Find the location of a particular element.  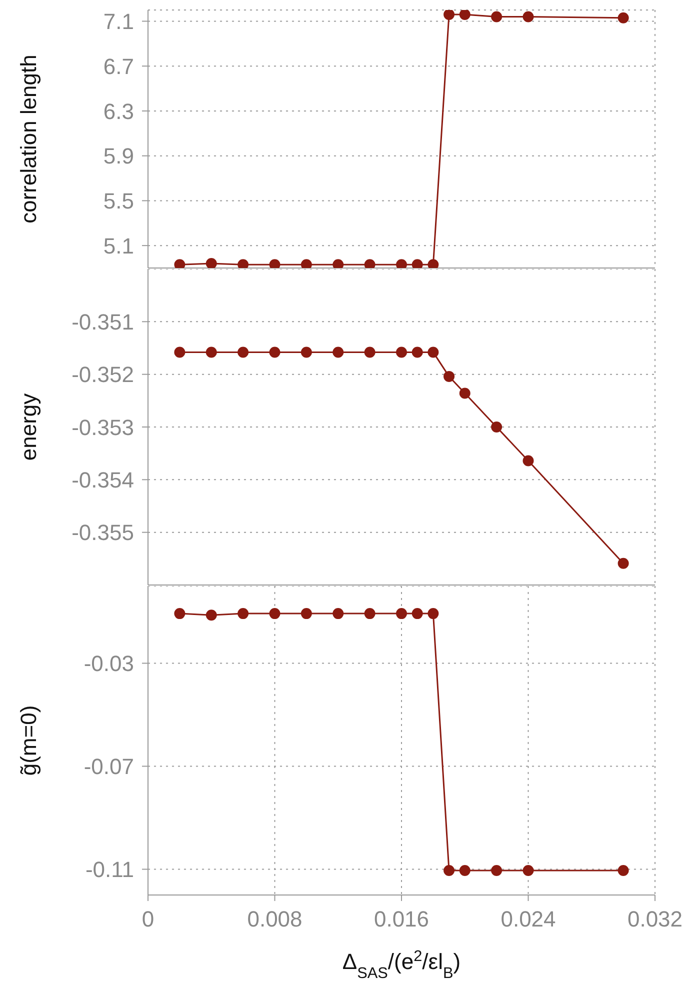

x-tick-label: 0 is located at coordinates (148, 919).